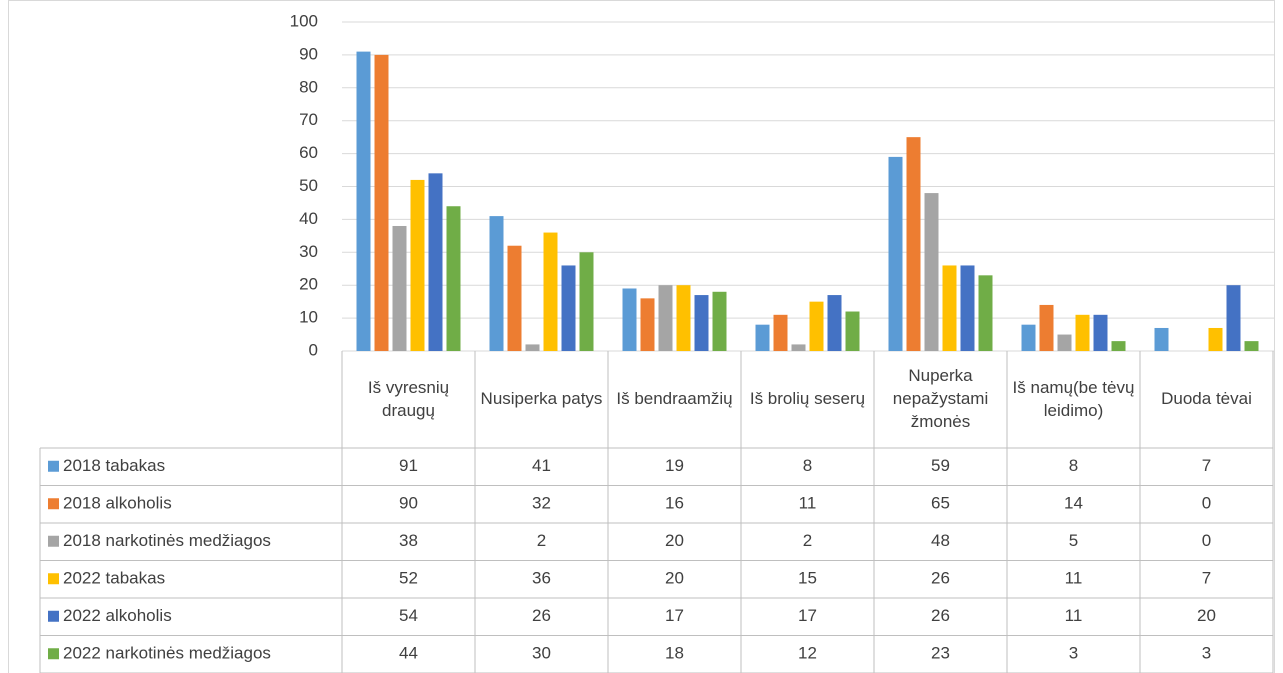 Image resolution: width=1283 pixels, height=673 pixels. Describe the element at coordinates (114, 465) in the screenshot. I see `legend-label: 2018 tabakas` at that location.